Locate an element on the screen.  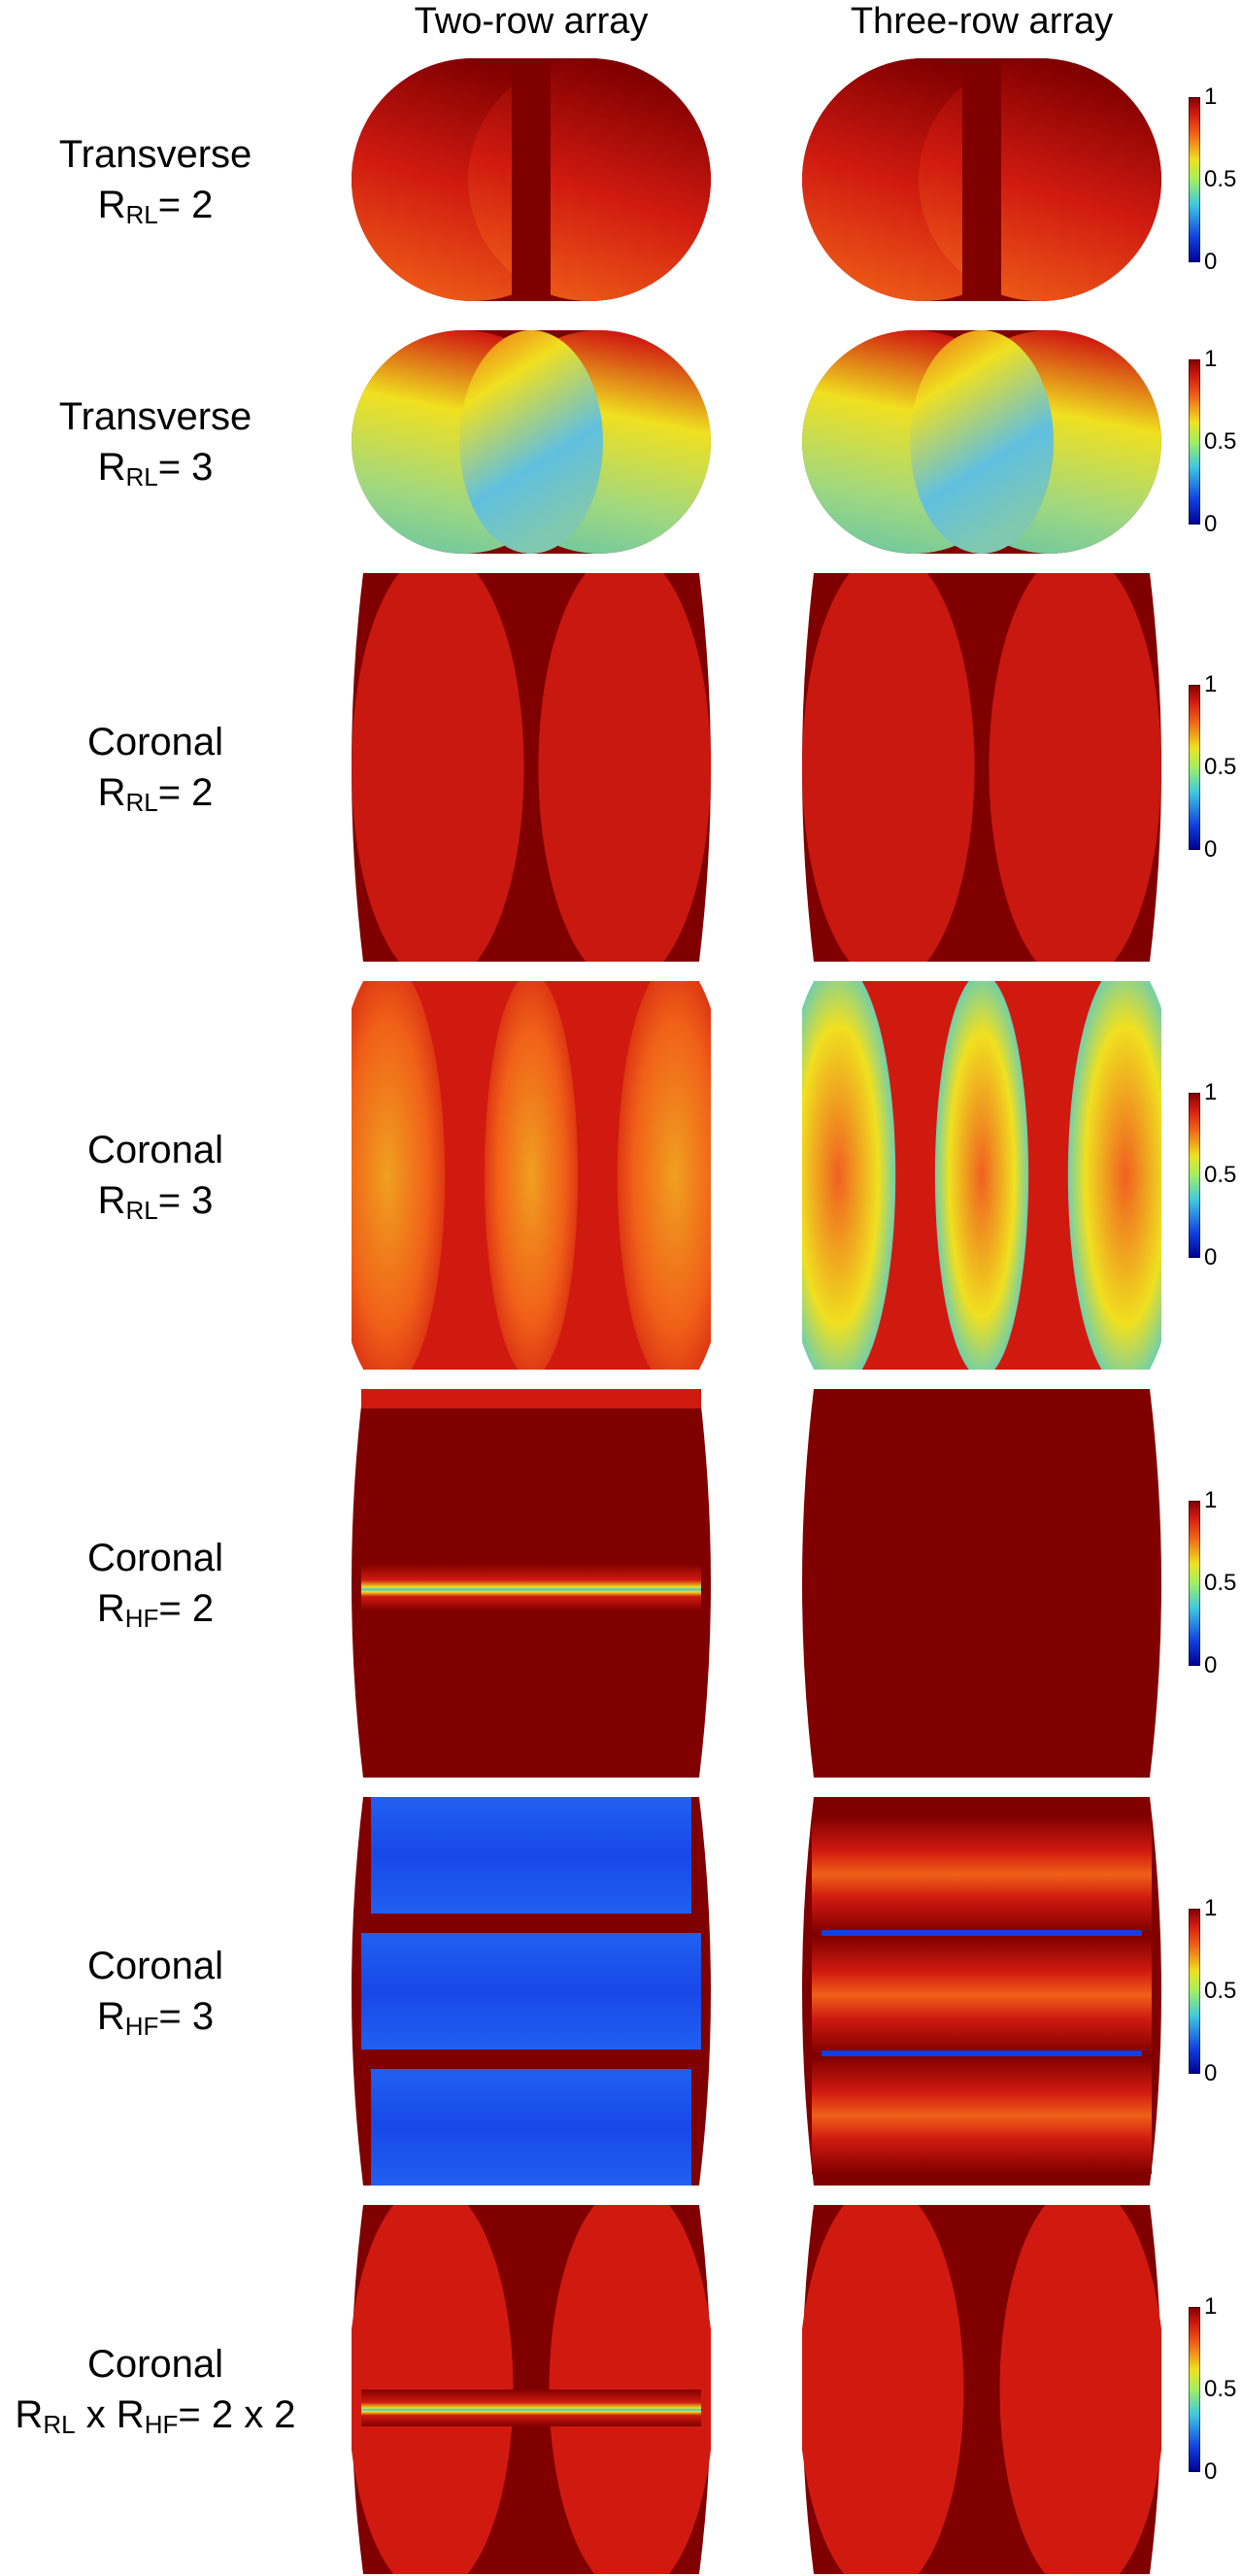
row-label-6: Coronal RHF= 3 is located at coordinates (155, 1996).